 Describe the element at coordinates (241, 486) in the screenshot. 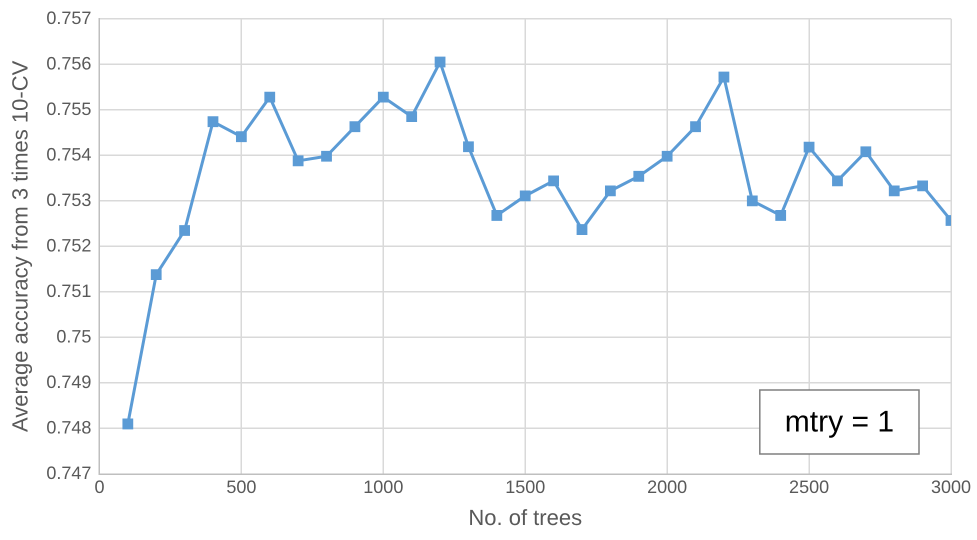

I see `x-tick-label: 500` at that location.